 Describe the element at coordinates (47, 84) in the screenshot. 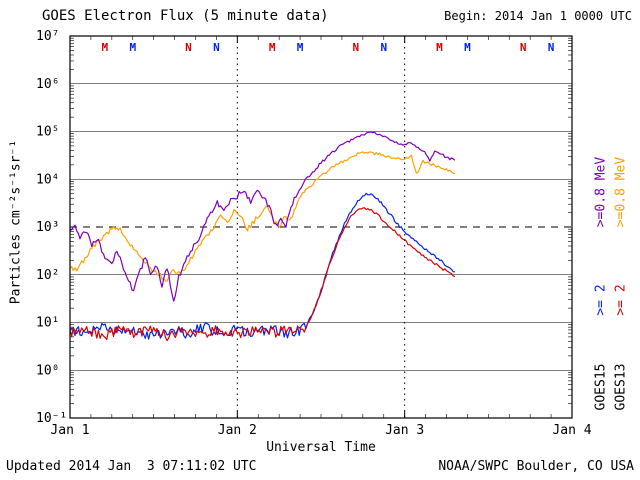

I see `y-tick-label: 10⁶` at that location.